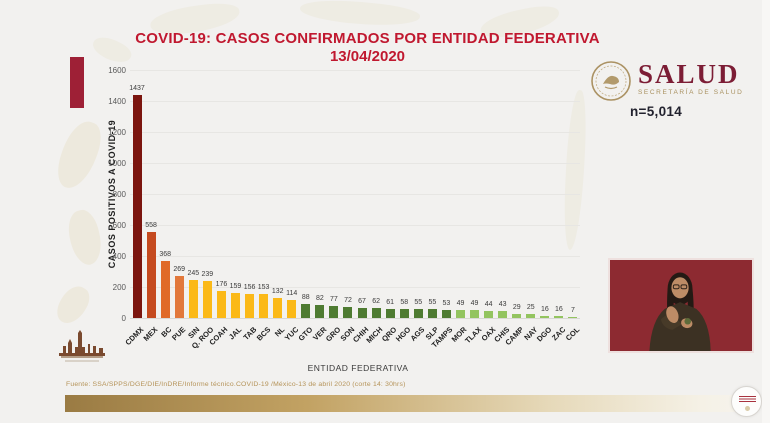  I want to click on page-title-date: 13/04/2020, so click(367, 56).